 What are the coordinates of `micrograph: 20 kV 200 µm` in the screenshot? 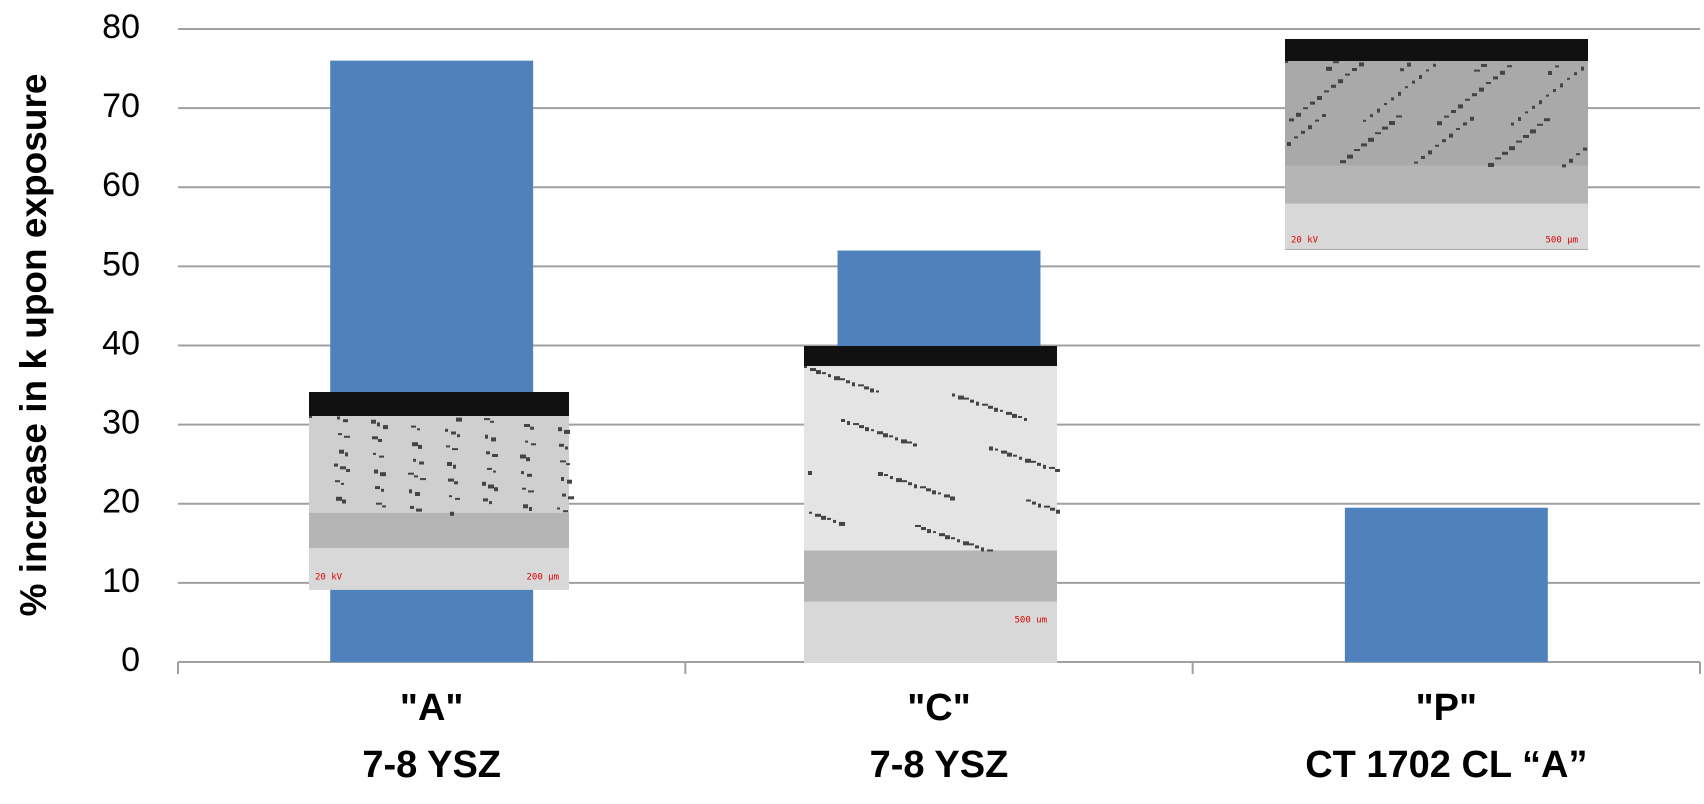 It's located at (441, 491).